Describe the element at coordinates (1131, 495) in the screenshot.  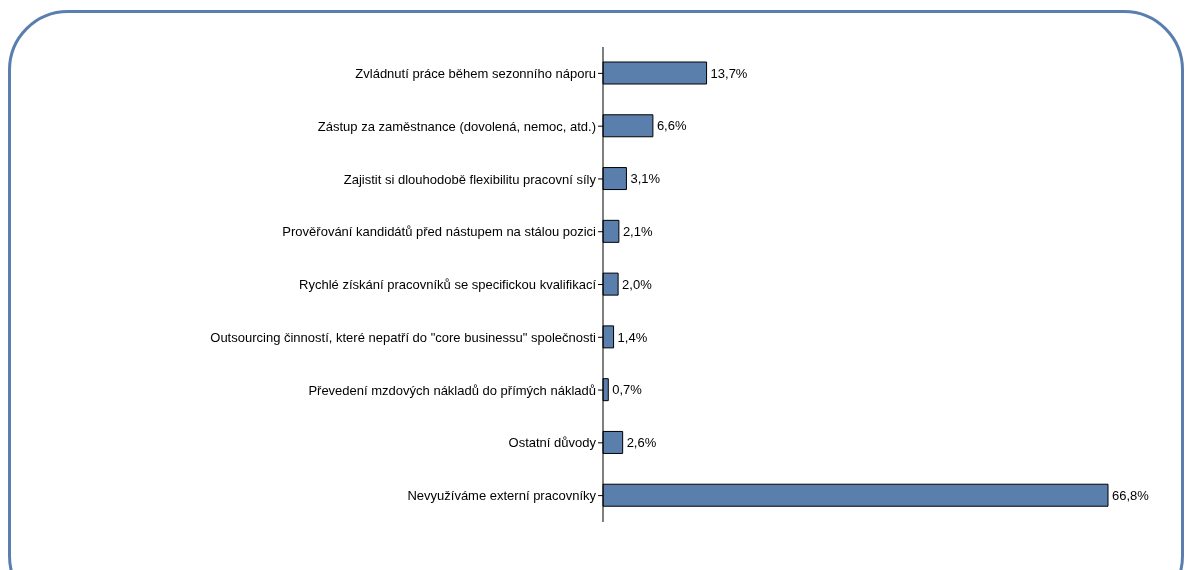
I see `data-label: 66,8%` at that location.